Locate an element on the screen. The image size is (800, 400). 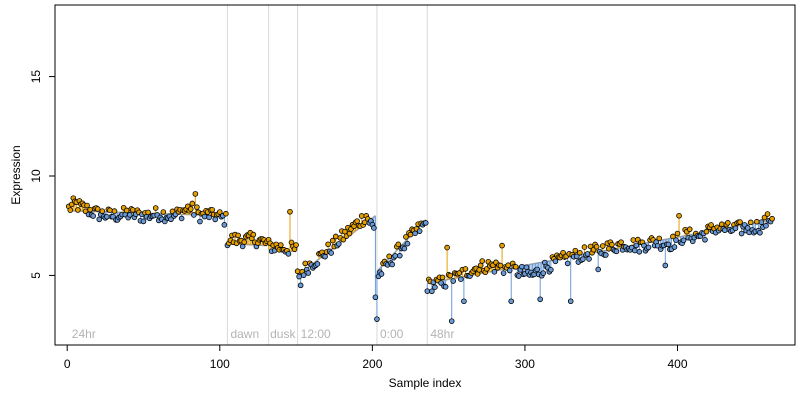
time-annotation: dawn is located at coordinates (244, 334).